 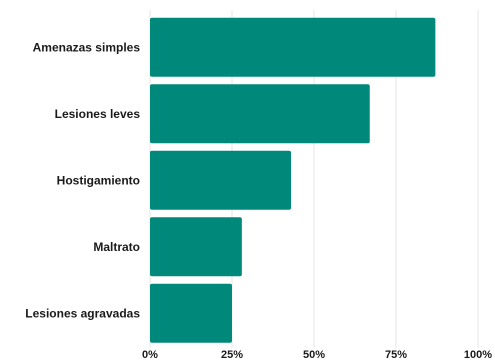 I want to click on category-label: Lesiones leves, so click(x=98, y=114).